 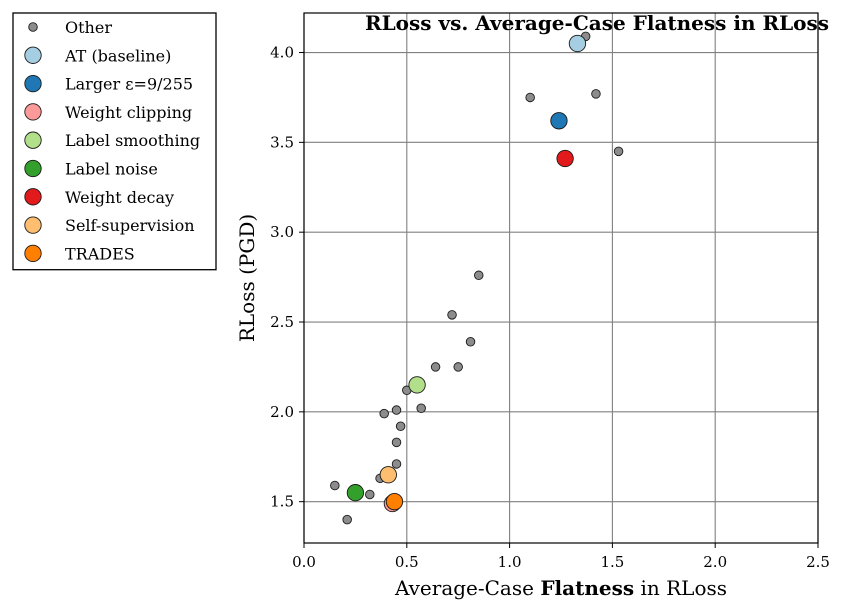 I want to click on legend-label: AT (baseline), so click(x=117, y=55).